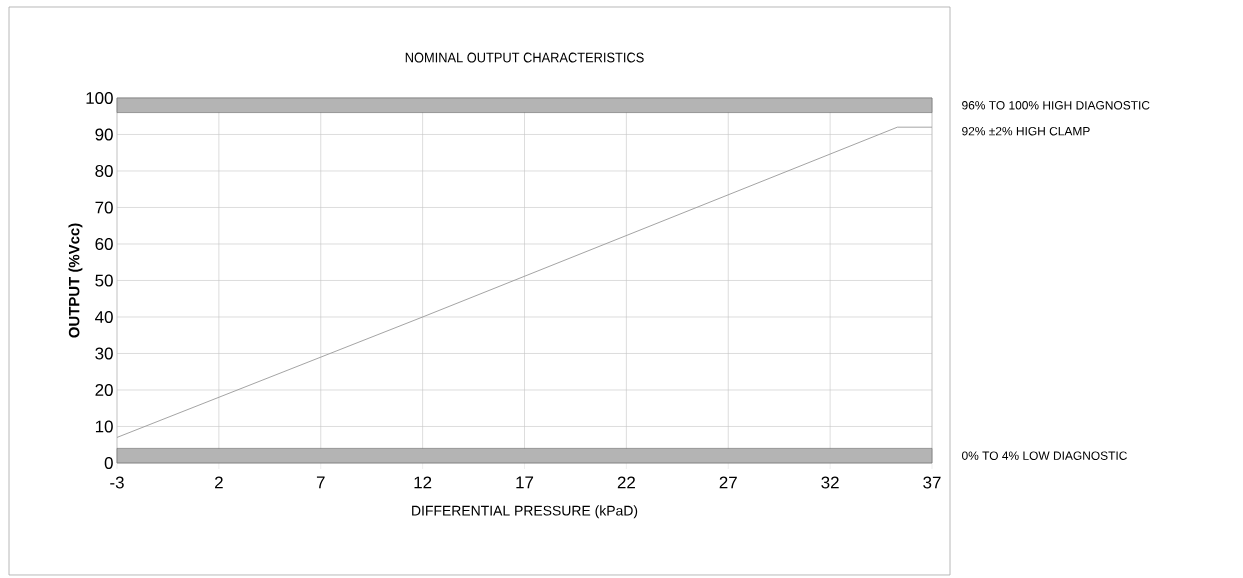 The width and height of the screenshot is (1243, 578). Describe the element at coordinates (1044, 455) in the screenshot. I see `band-label: 0% TO 4% LOW DIAGNOSTIC` at that location.